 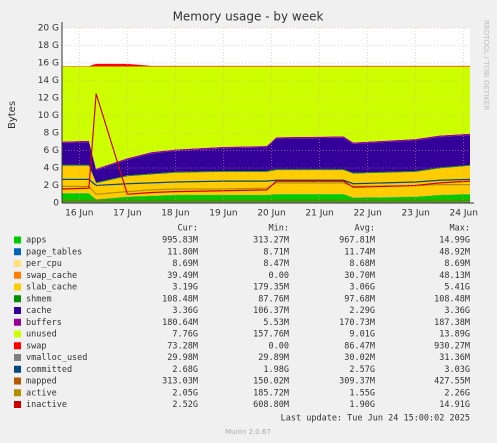 What do you see at coordinates (452, 346) in the screenshot?
I see `legend-stat: 930.27M` at bounding box center [452, 346].